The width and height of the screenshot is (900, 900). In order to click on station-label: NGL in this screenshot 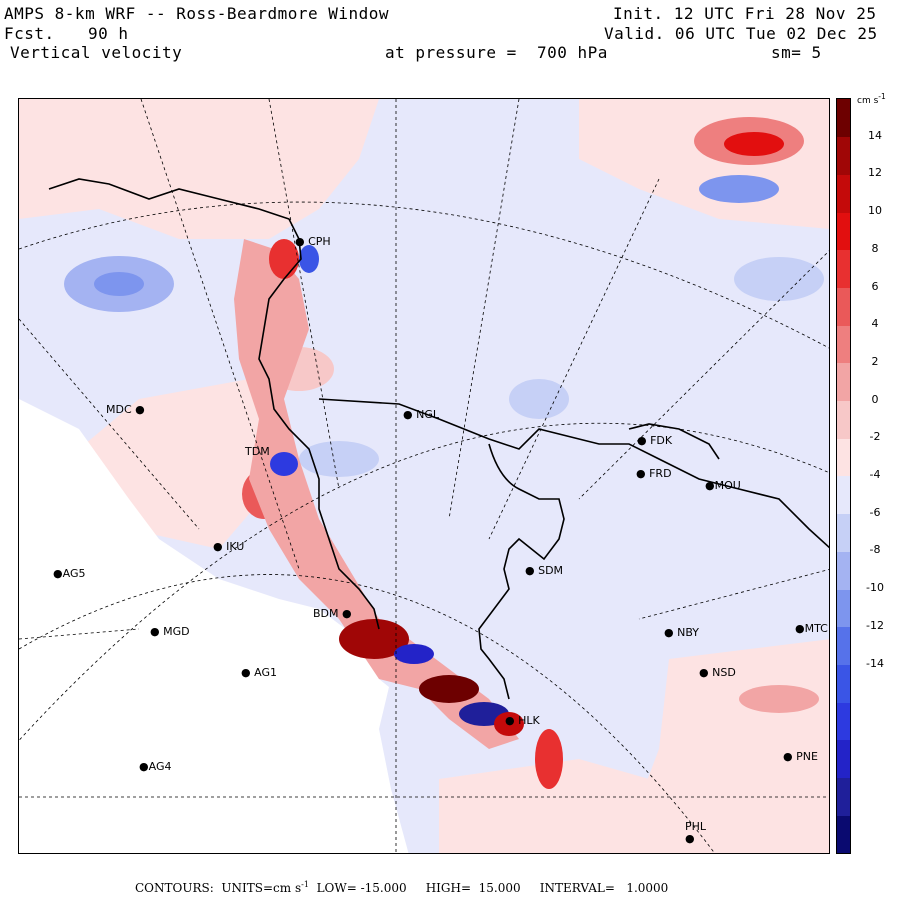, I will do `click(427, 414)`.